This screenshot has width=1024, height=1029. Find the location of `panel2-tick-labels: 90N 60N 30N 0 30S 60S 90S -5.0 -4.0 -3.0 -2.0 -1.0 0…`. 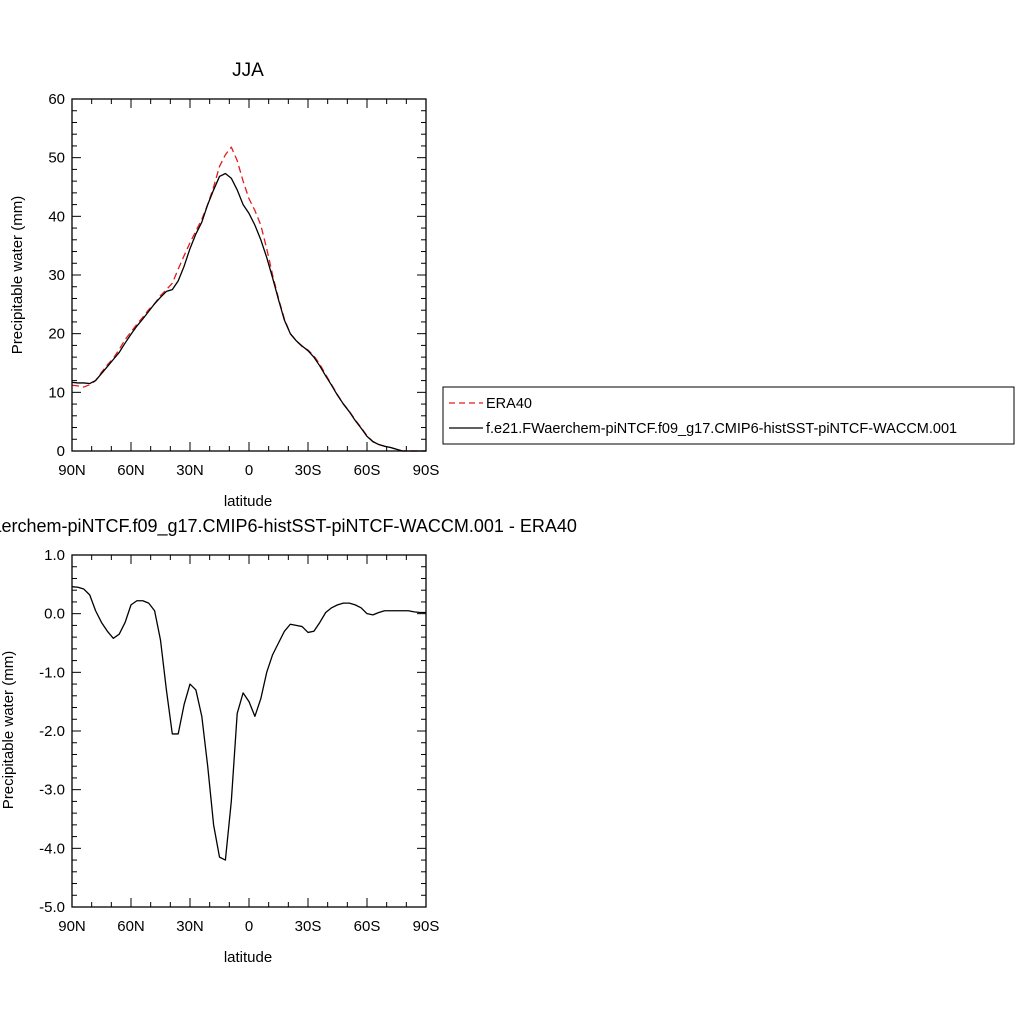

panel2-tick-labels: 90N 60N 30N 0 30S 60S 90S -5.0 -4.0 -3.0 -2.0 -1.0 0… is located at coordinates (239, 741).